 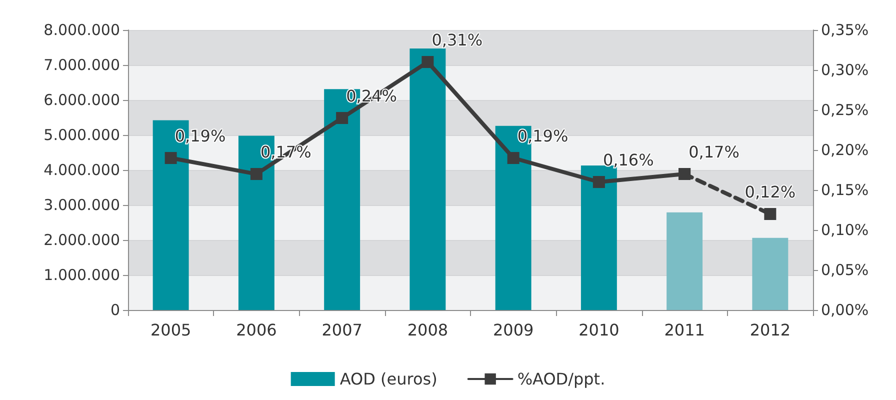 What do you see at coordinates (845, 110) in the screenshot?
I see `y2-tick-label: 0,25%` at bounding box center [845, 110].